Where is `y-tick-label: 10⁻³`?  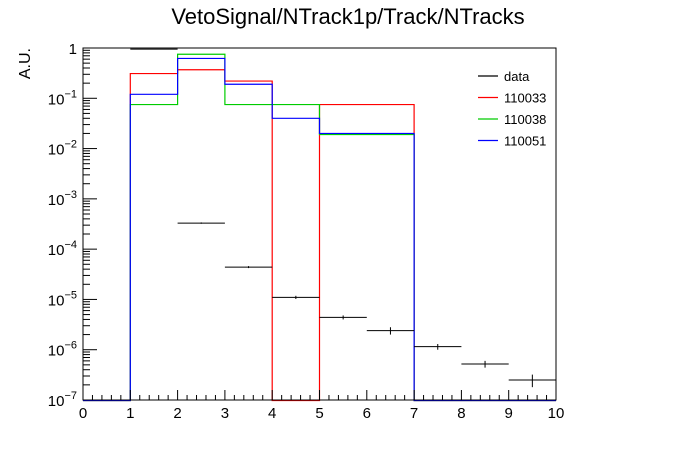
y-tick-label: 10⁻³ is located at coordinates (62, 199).